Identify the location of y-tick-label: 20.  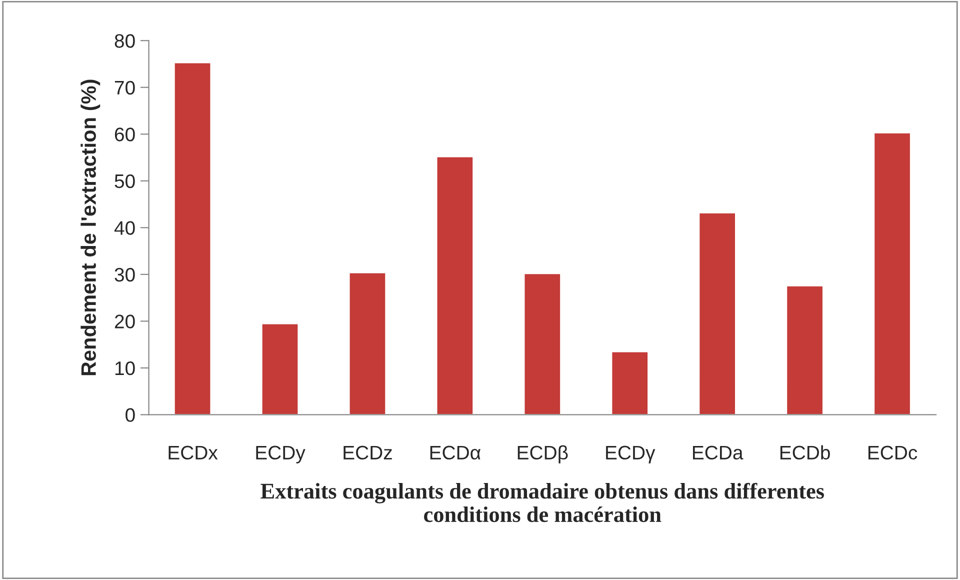
(124, 321).